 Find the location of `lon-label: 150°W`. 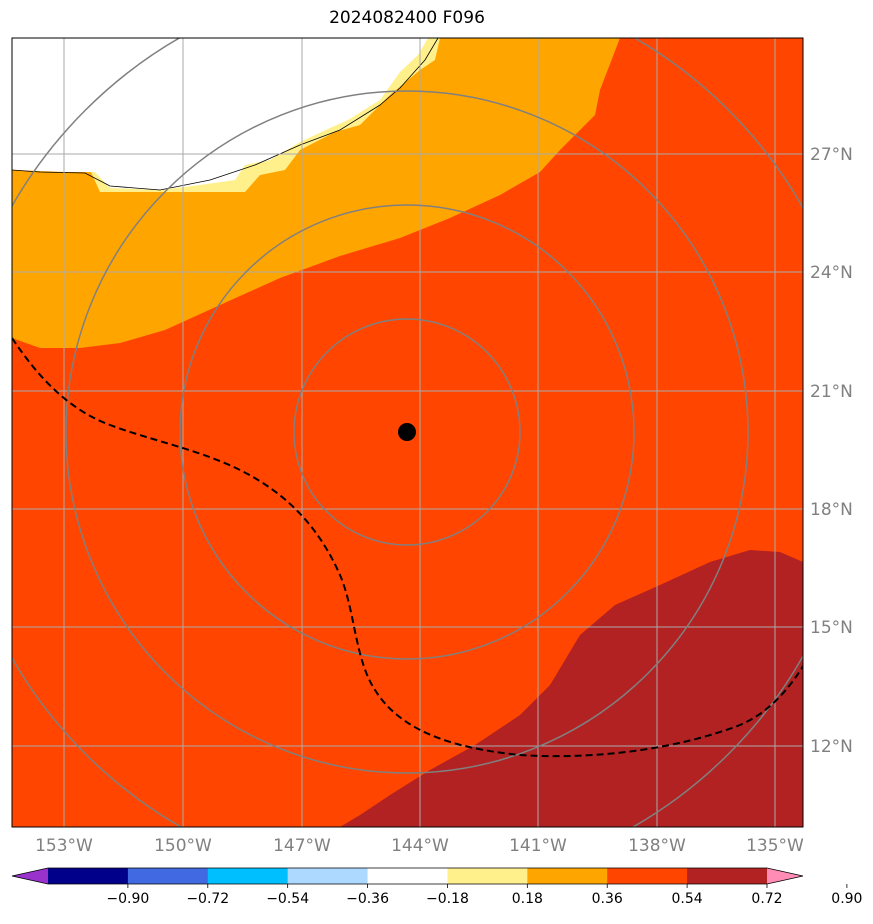

lon-label: 150°W is located at coordinates (183, 846).